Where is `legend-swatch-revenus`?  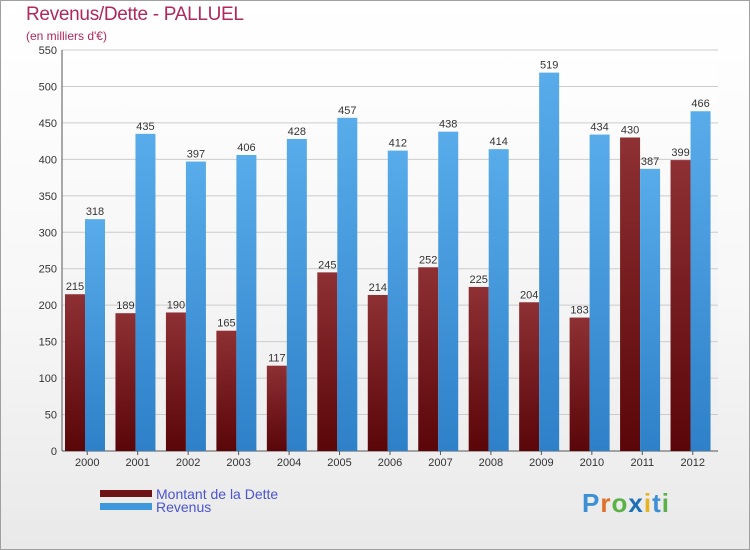 legend-swatch-revenus is located at coordinates (126, 506).